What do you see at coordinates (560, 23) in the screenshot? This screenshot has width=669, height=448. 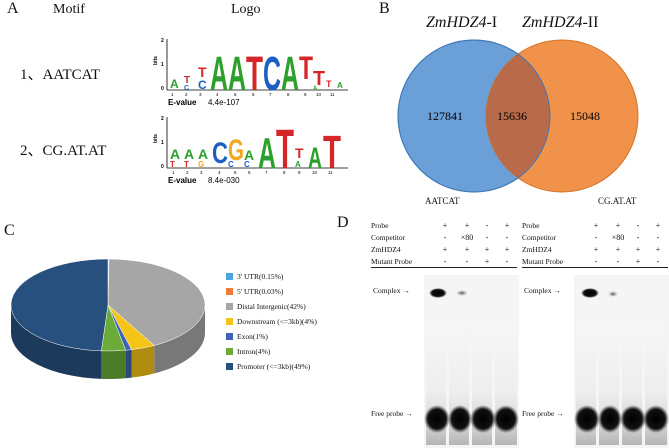 I see `venn-set2-title: ZmHDZ4-II` at bounding box center [560, 23].